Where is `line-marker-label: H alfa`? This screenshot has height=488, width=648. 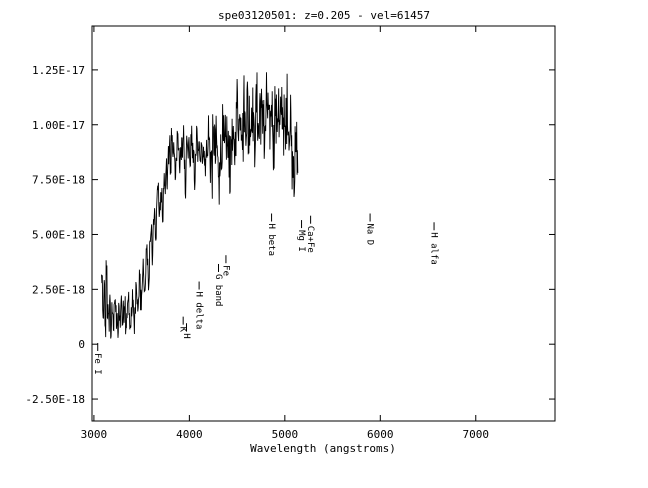 line-marker-label: H alfa is located at coordinates (434, 248).